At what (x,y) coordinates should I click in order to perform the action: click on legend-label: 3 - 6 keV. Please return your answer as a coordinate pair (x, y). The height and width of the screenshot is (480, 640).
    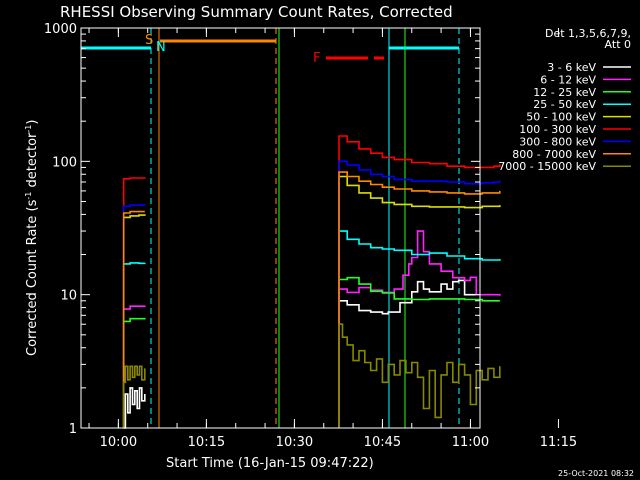
    Looking at the image, I should click on (571, 67).